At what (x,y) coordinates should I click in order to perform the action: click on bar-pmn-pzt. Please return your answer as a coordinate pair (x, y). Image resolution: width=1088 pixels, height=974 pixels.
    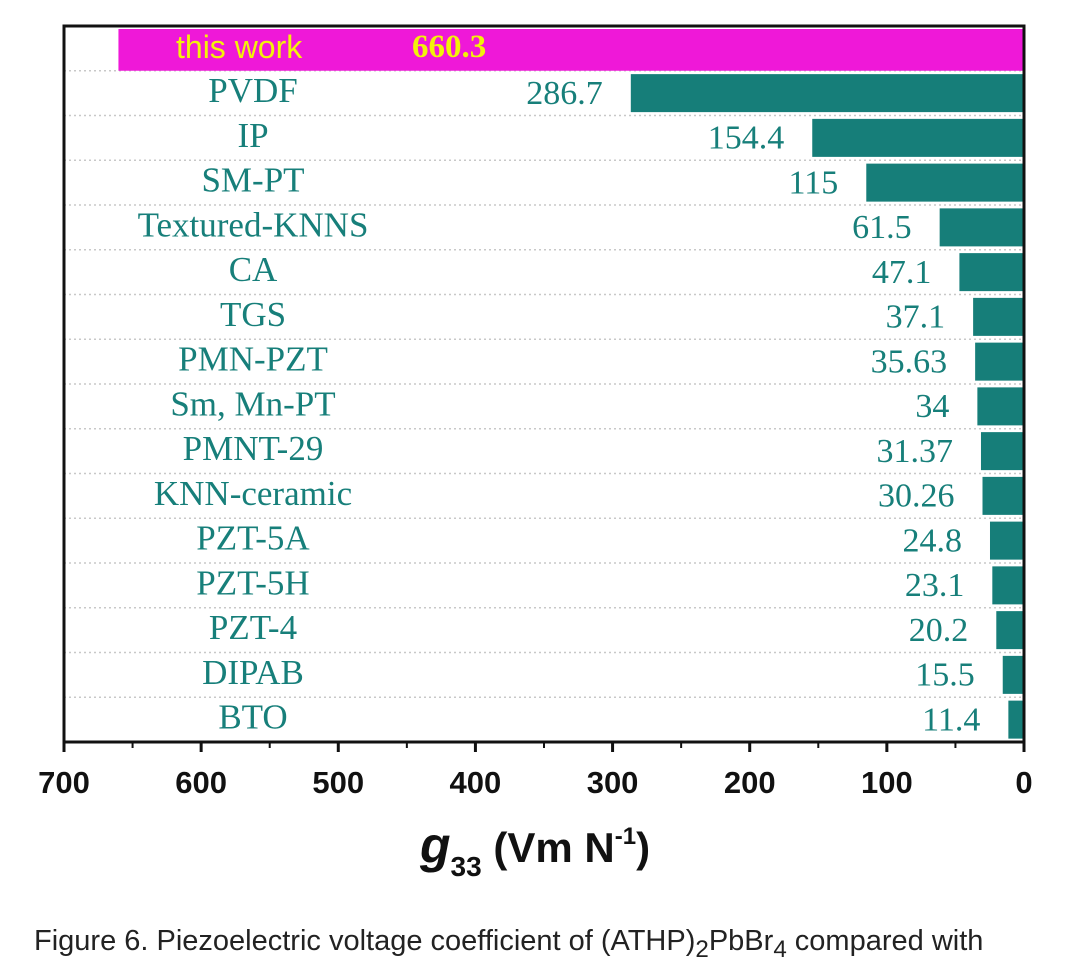
    Looking at the image, I should click on (999, 361).